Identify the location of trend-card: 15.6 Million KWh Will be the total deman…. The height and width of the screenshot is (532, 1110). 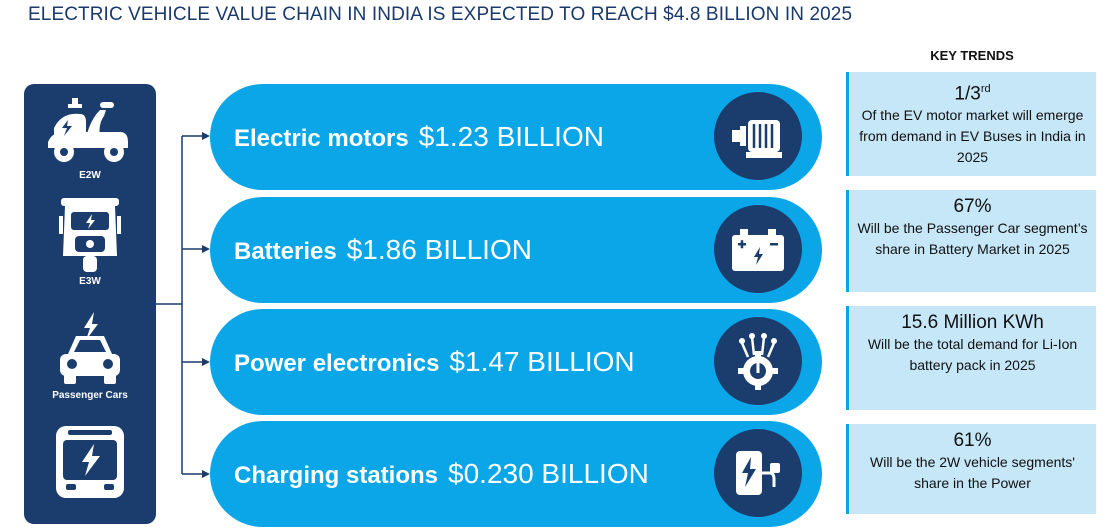
(971, 358).